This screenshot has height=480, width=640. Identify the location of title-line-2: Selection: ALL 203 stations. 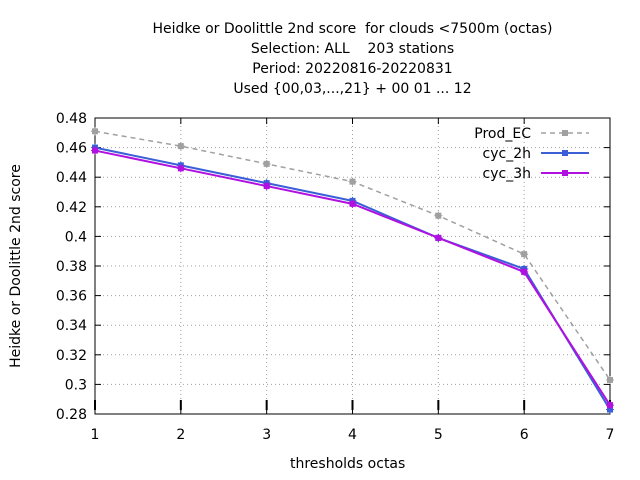
(352, 49).